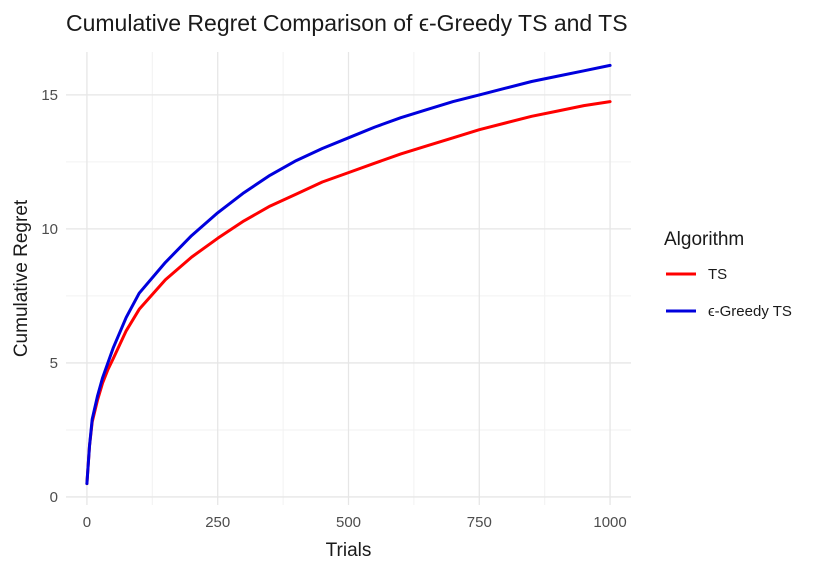 This screenshot has width=834, height=570. What do you see at coordinates (54, 497) in the screenshot?
I see `y-tick-label: 0` at bounding box center [54, 497].